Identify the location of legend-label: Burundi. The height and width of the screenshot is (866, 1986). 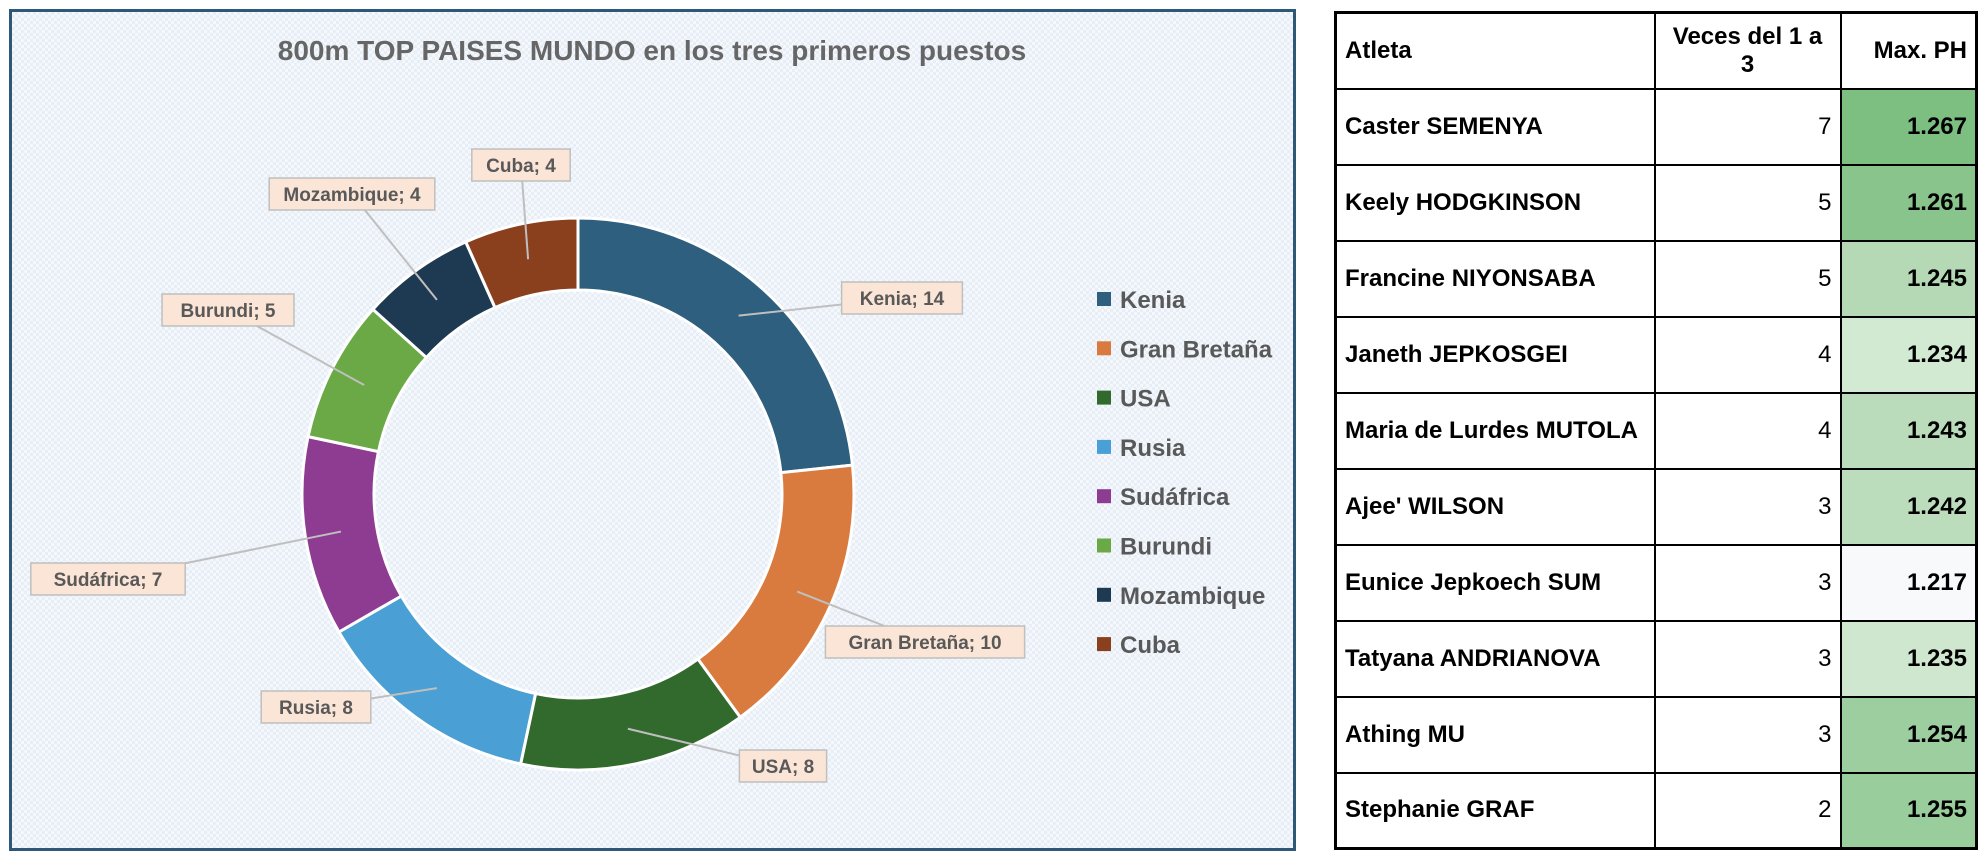
(1166, 547).